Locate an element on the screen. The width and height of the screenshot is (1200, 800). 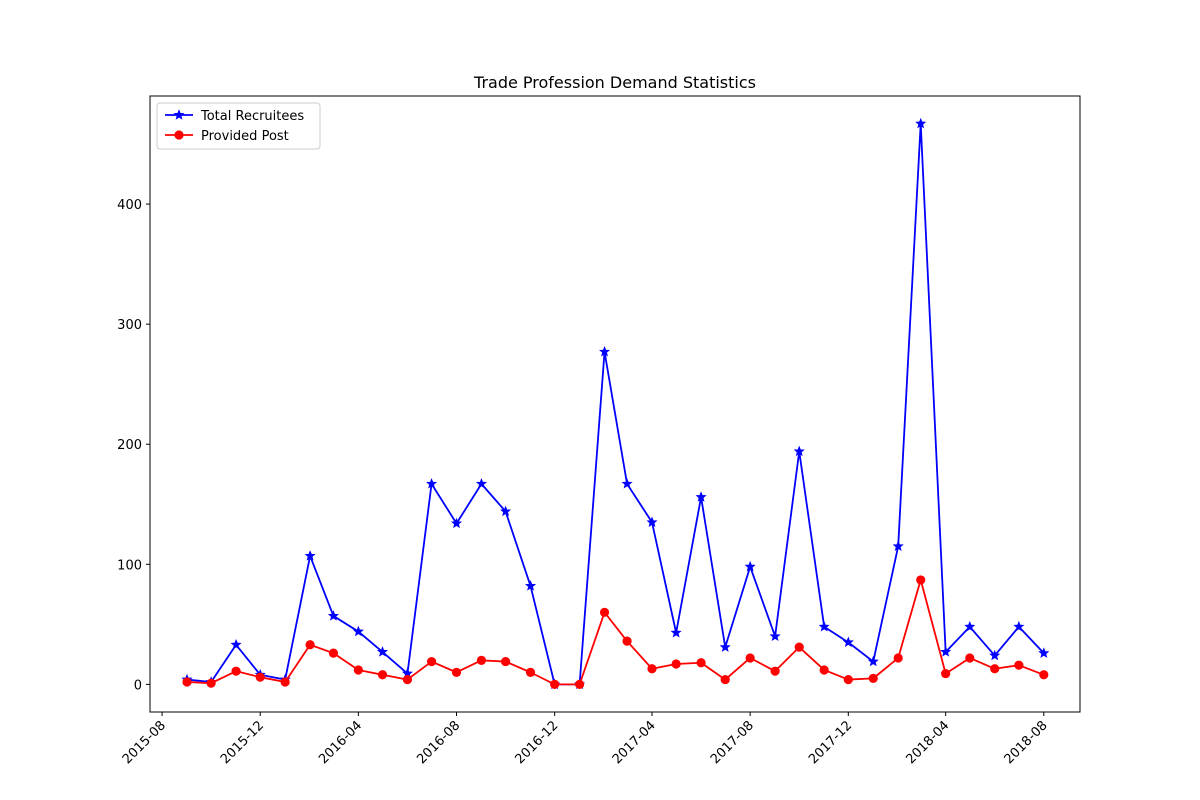
y-tick-label: 100 is located at coordinates (129, 565).